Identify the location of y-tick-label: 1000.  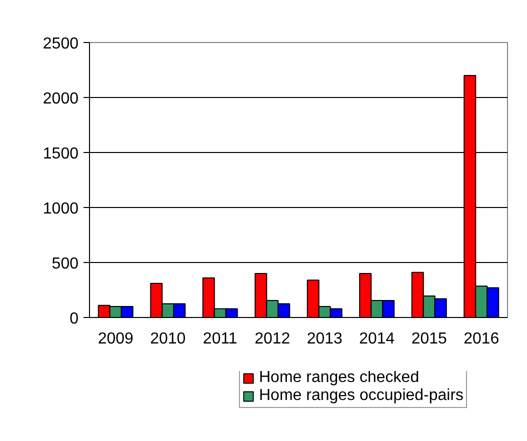
(60, 209).